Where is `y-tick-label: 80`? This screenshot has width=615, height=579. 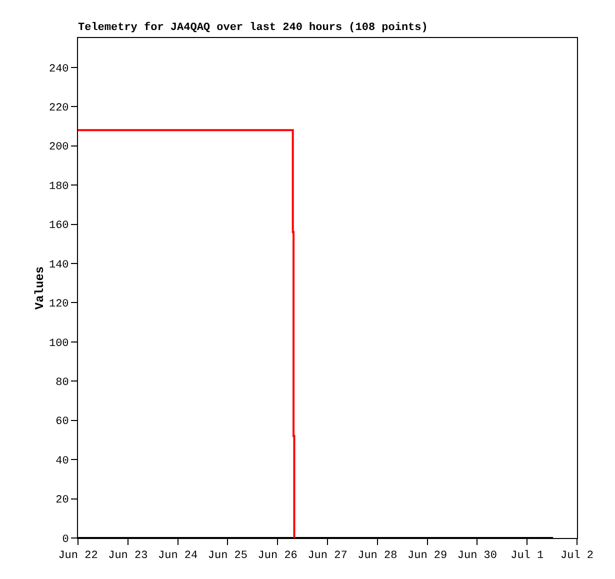 y-tick-label: 80 is located at coordinates (62, 382).